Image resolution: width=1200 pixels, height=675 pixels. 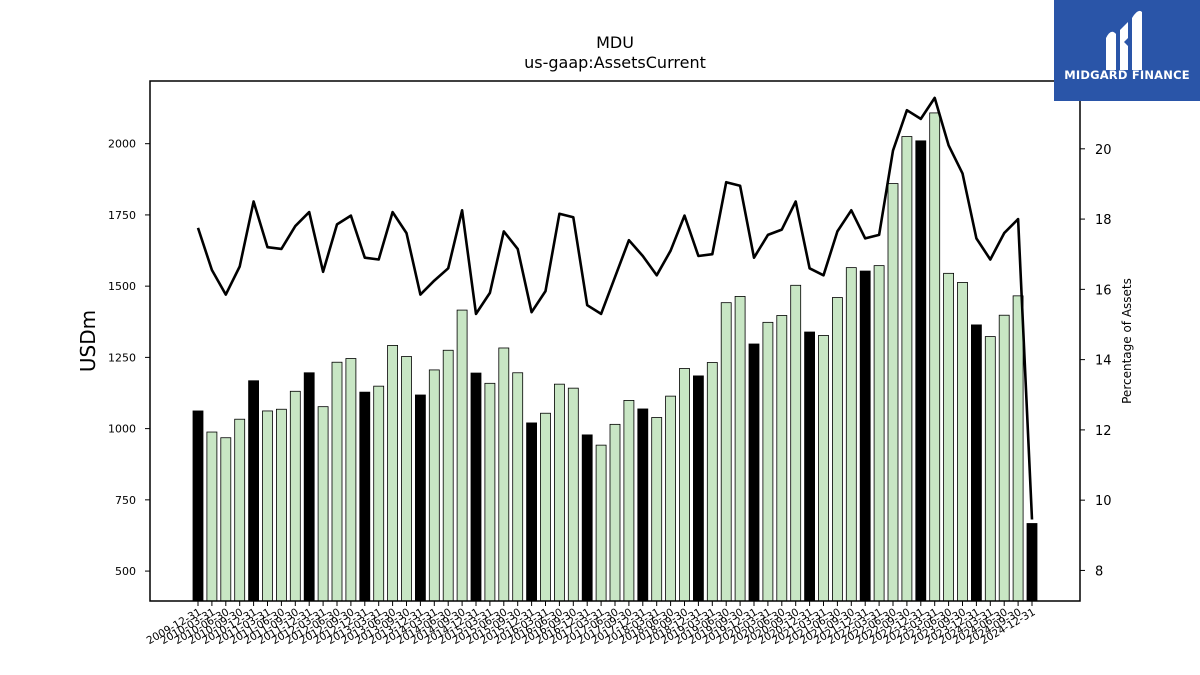 I want to click on y-axis-ticks: 500 750 1000 1250 1500 1750 2000, so click(x=129, y=358).